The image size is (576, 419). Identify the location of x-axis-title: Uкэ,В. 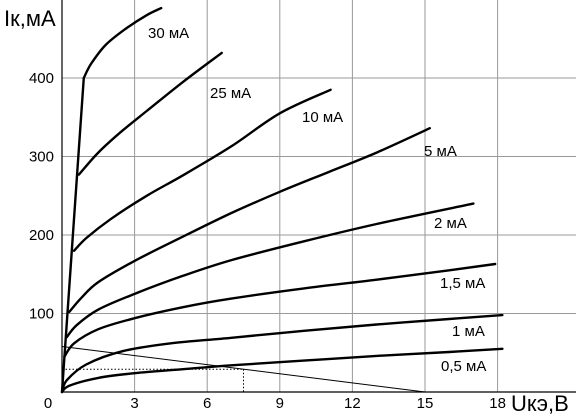
(540, 403).